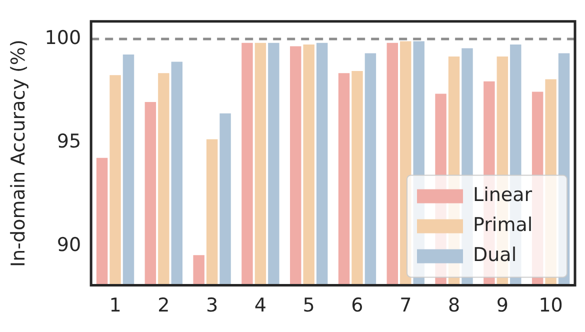  Describe the element at coordinates (260, 305) in the screenshot. I see `x-tick-label: 4` at that location.